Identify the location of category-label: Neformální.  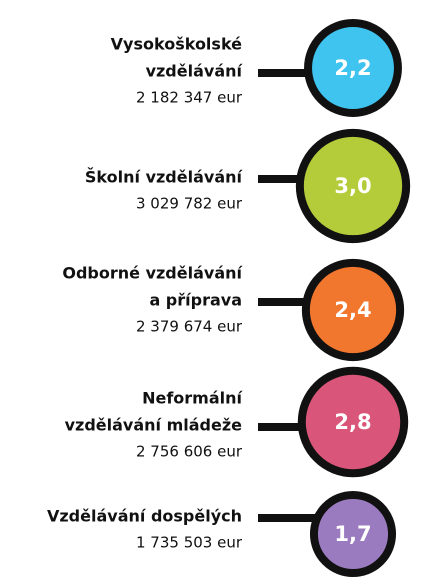
(192, 398).